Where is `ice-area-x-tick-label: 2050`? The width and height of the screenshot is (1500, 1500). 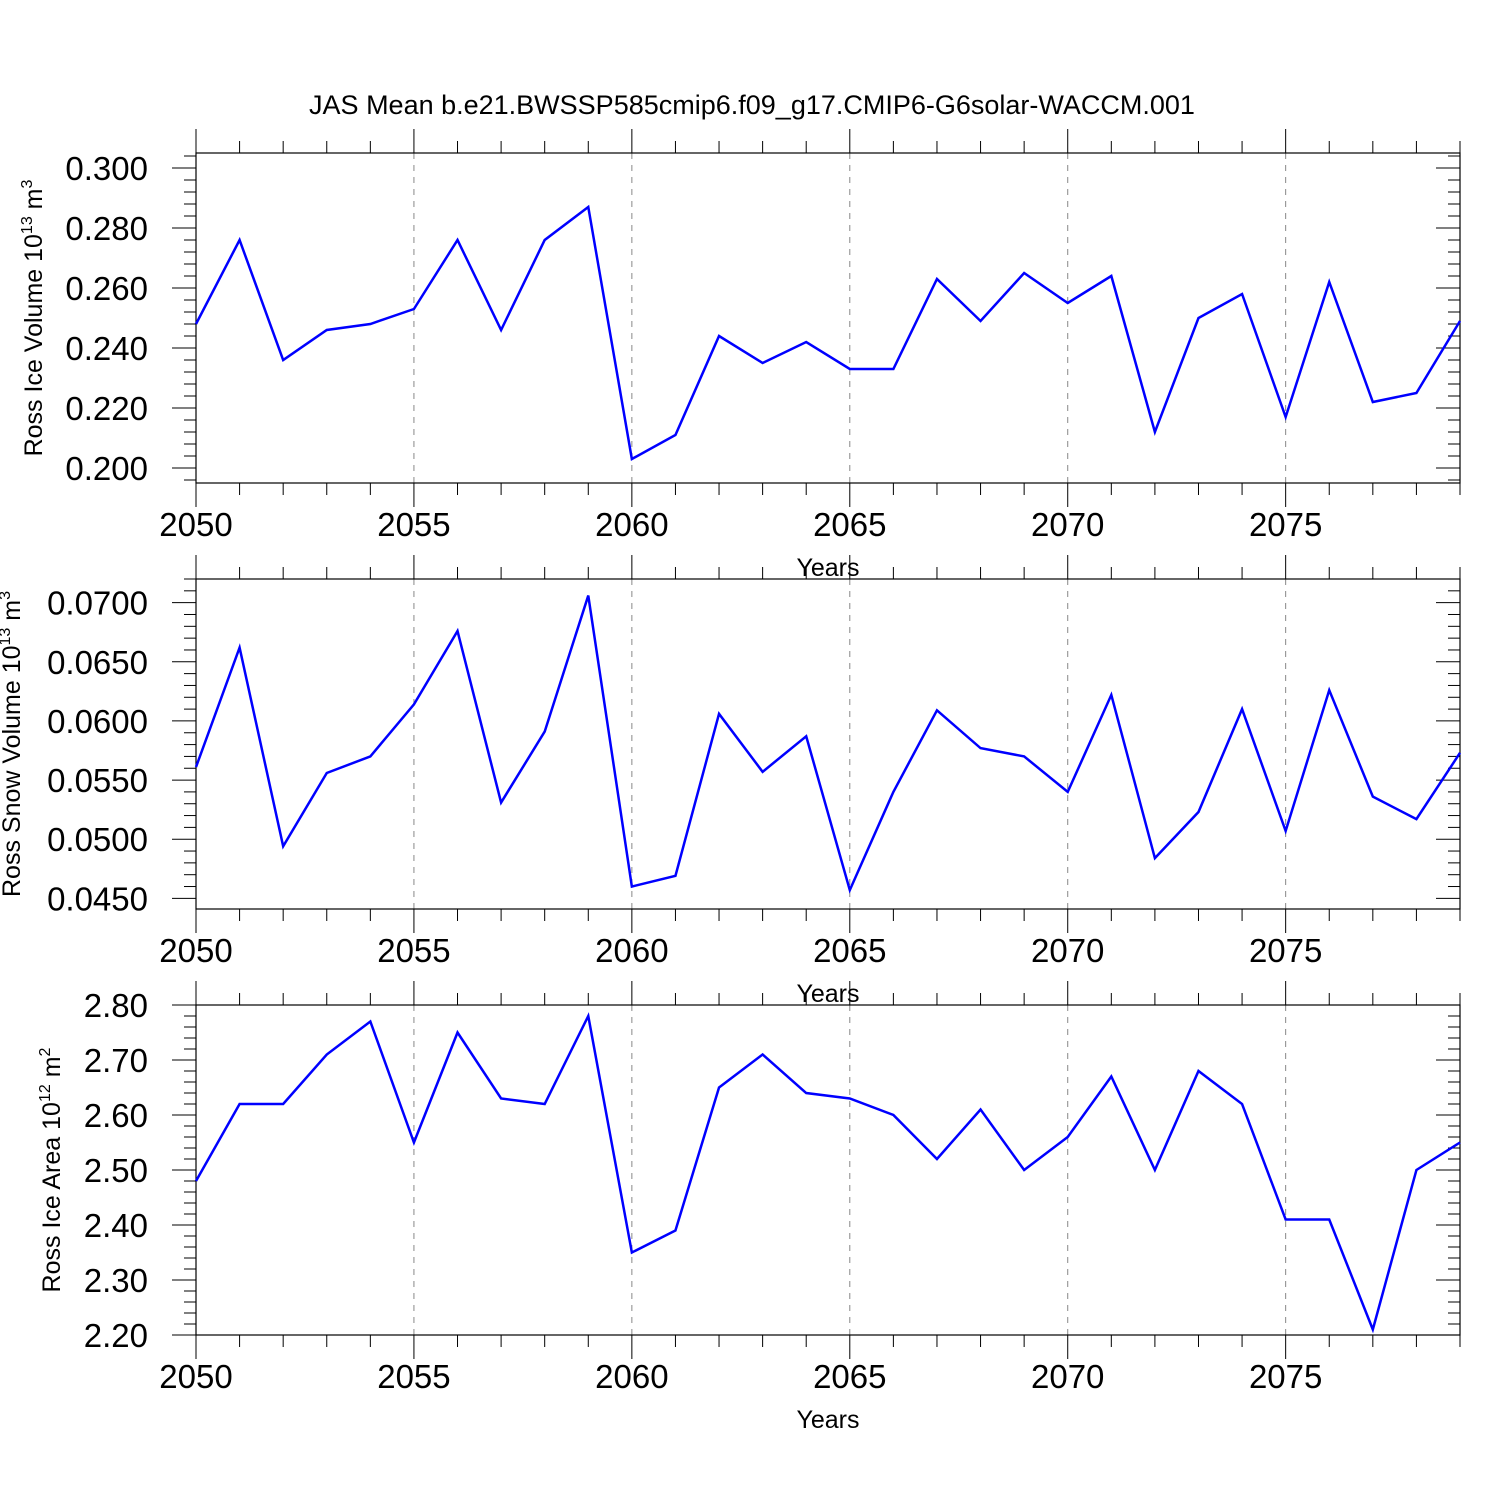 ice-area-x-tick-label: 2050 is located at coordinates (195, 1376).